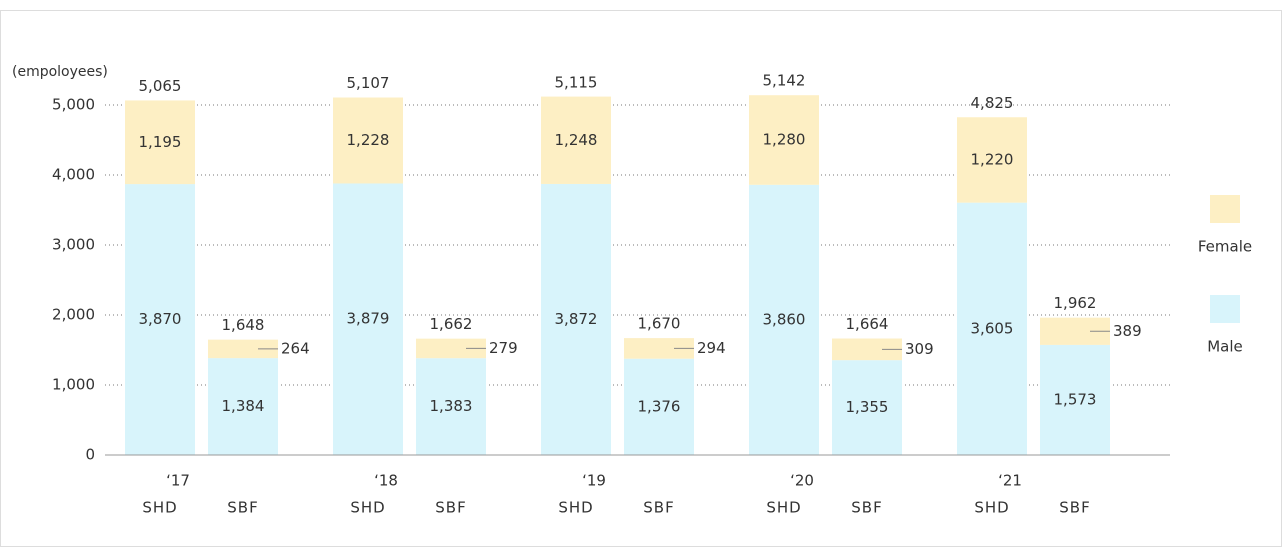 The width and height of the screenshot is (1282, 547). Describe the element at coordinates (594, 481) in the screenshot. I see `group-label: ‘19` at that location.